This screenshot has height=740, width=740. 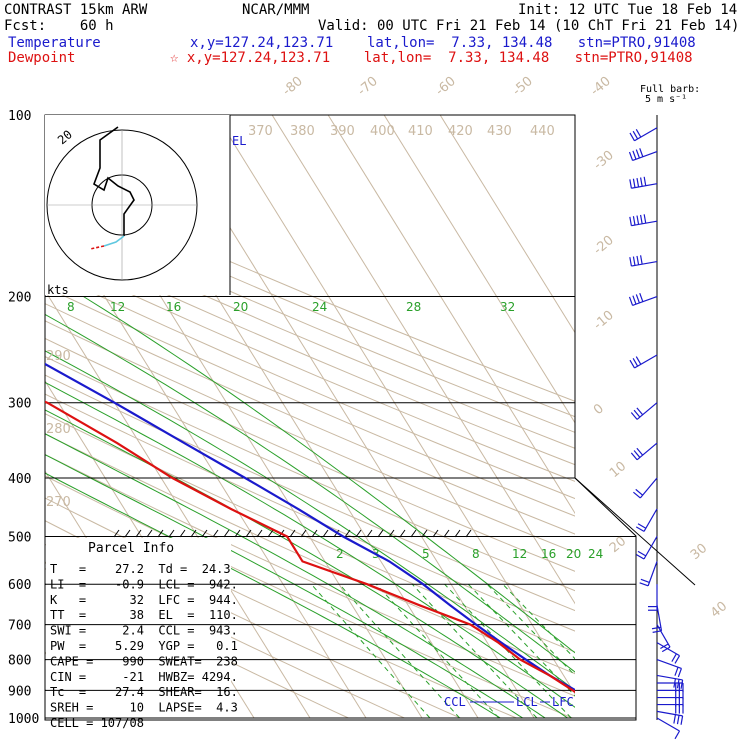 I want to click on parcel-info-row: T = 27.2 Td = 24.3, so click(x=140, y=569).